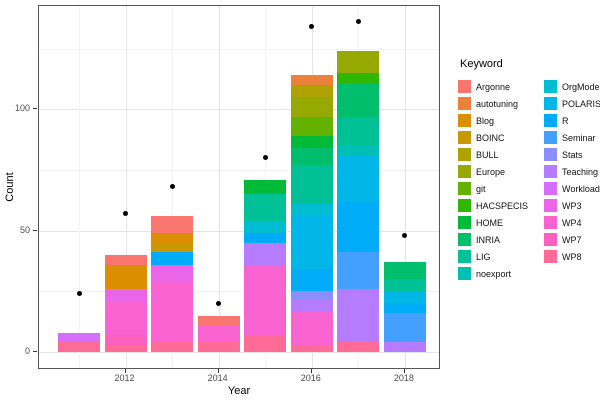 Image resolution: width=600 pixels, height=400 pixels. Describe the element at coordinates (358, 227) in the screenshot. I see `bar-segment-2017-R` at that location.